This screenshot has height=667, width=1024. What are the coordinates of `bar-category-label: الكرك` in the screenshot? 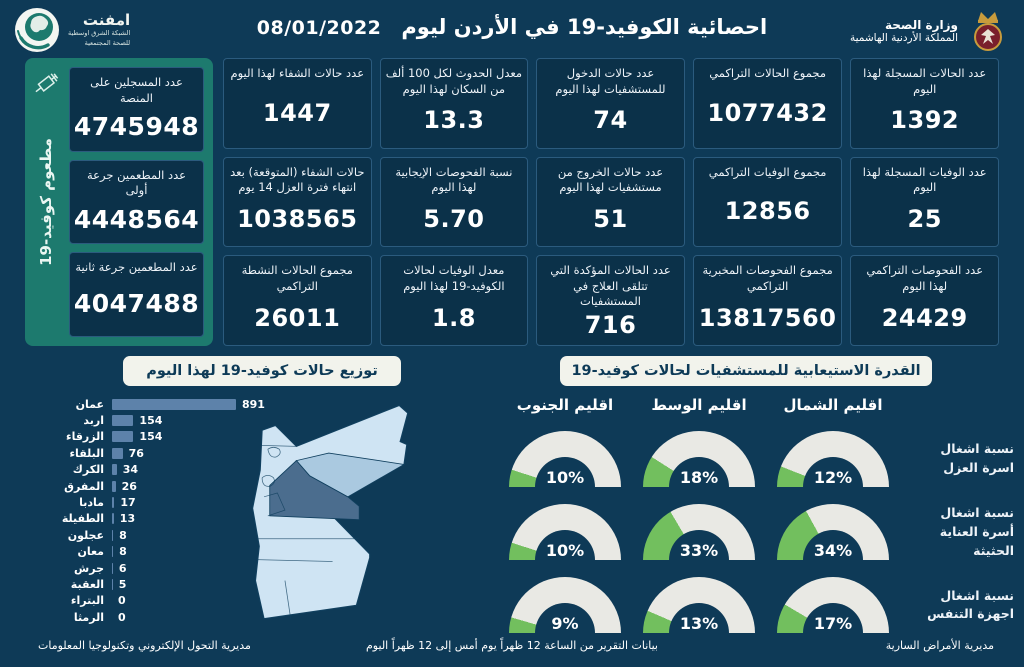 It's located at (88, 470).